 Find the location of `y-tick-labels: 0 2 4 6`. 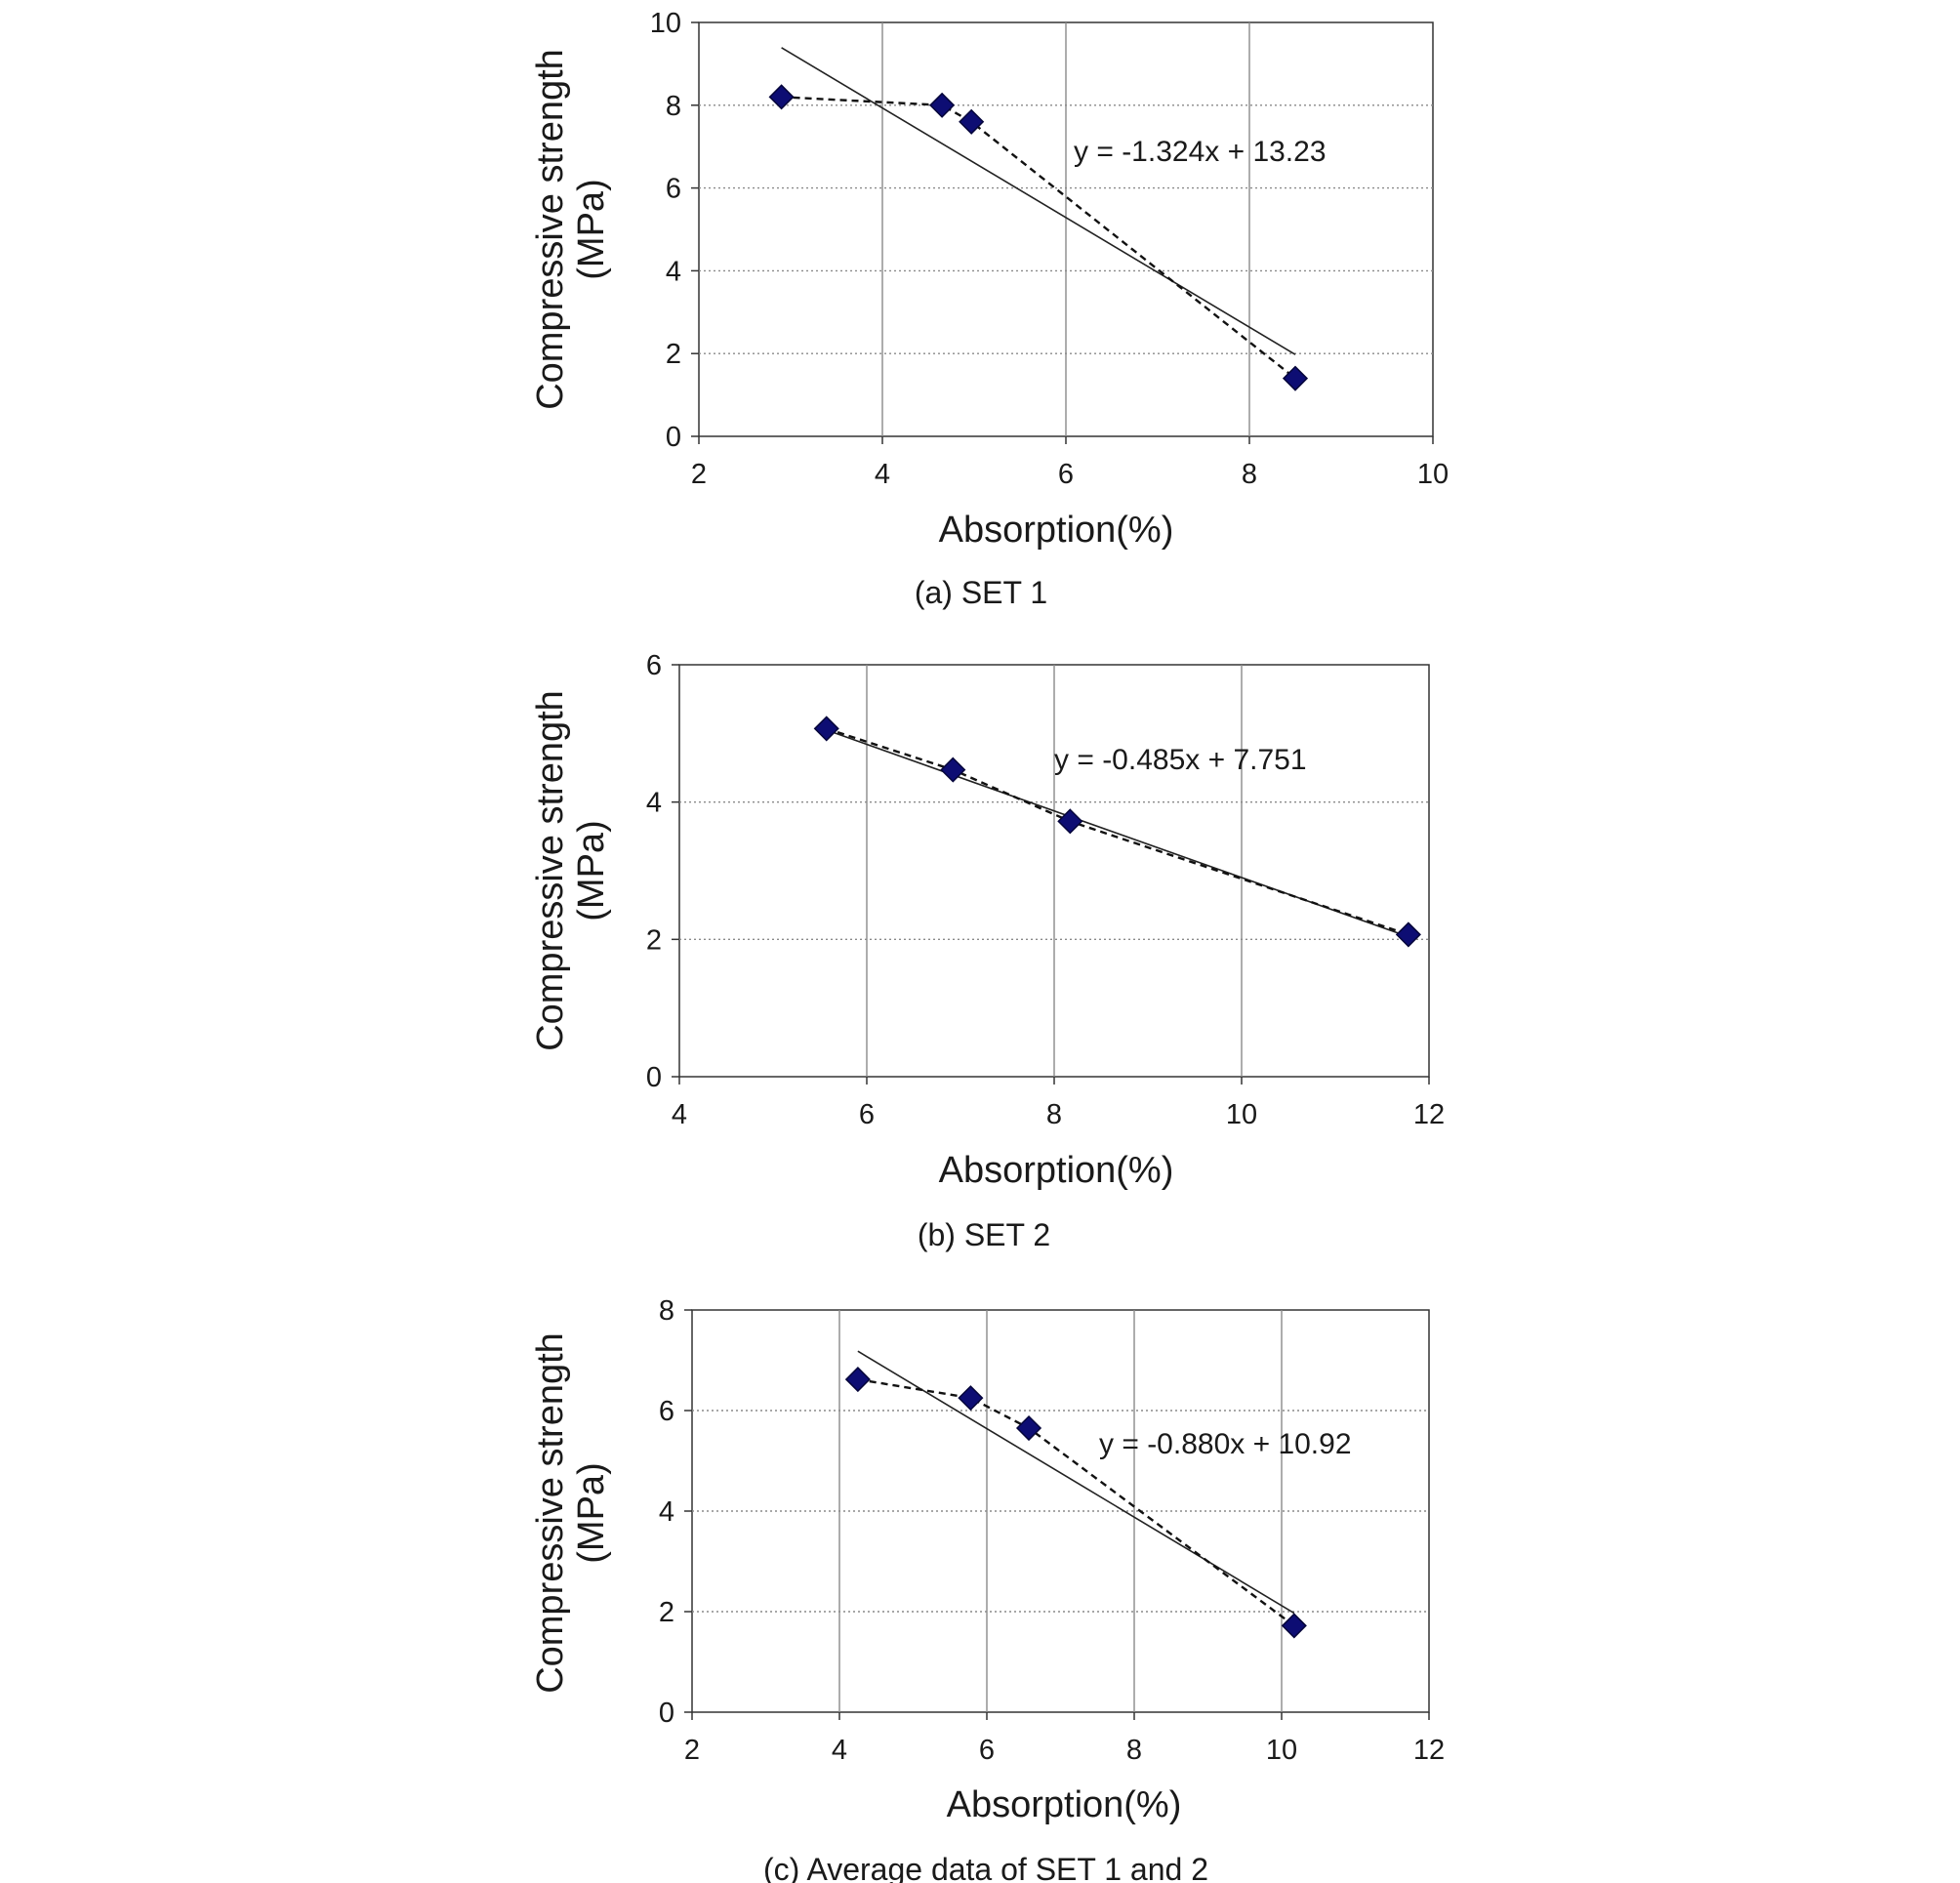

y-tick-labels: 0 2 4 6 is located at coordinates (663, 871).